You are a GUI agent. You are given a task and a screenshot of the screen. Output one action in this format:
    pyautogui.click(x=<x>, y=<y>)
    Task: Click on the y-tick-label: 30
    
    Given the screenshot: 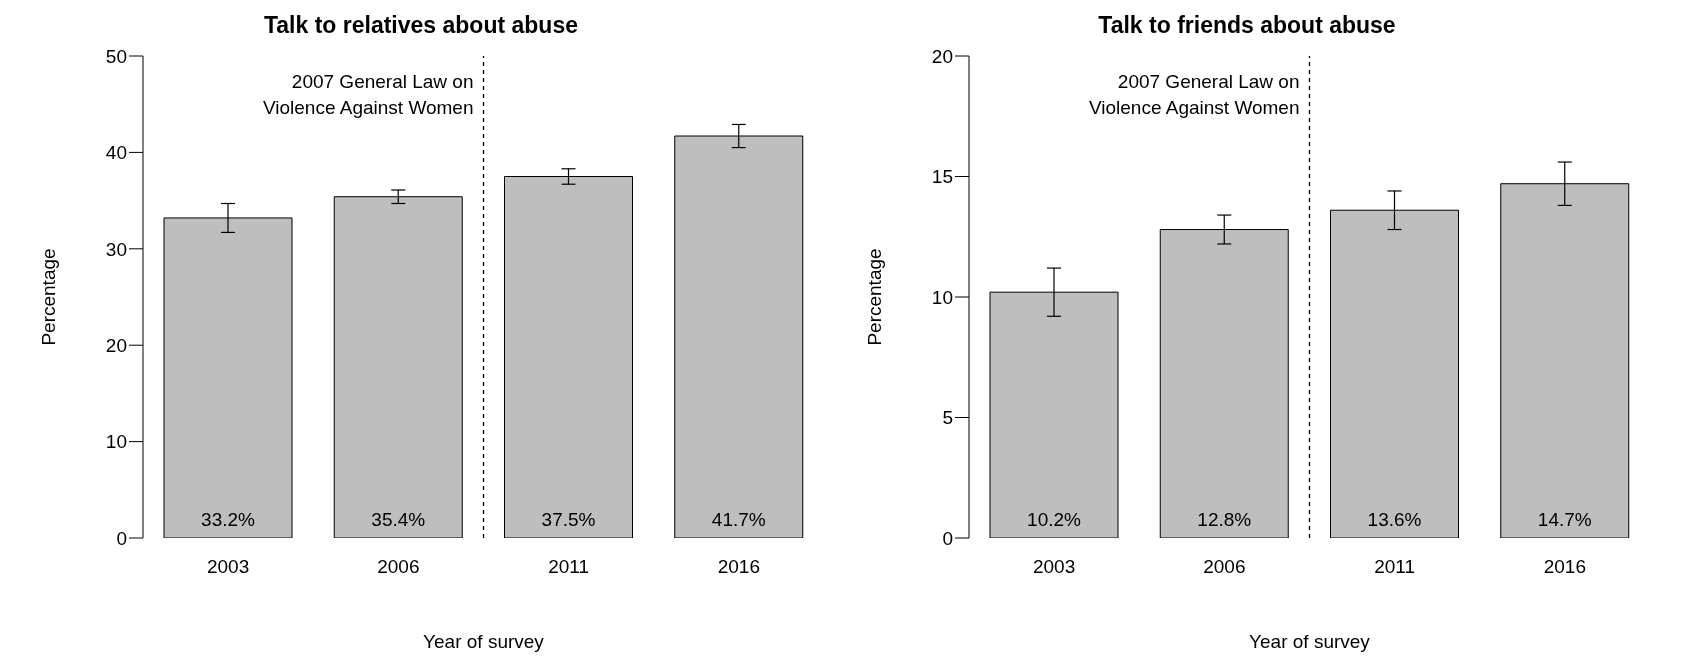 What is the action you would take?
    pyautogui.click(x=116, y=249)
    